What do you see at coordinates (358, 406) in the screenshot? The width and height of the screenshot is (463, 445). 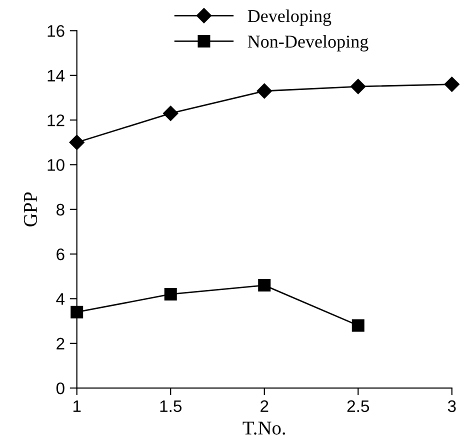 I see `x-tick-label: 2.5` at bounding box center [358, 406].